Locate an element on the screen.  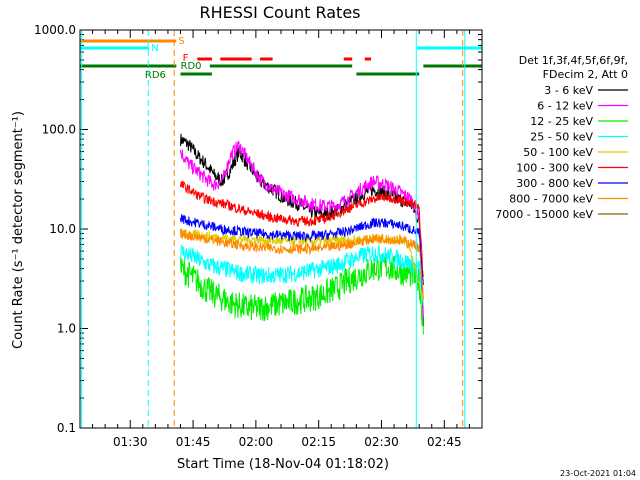
legend-label: 25 - 50 keV is located at coordinates (561, 137).